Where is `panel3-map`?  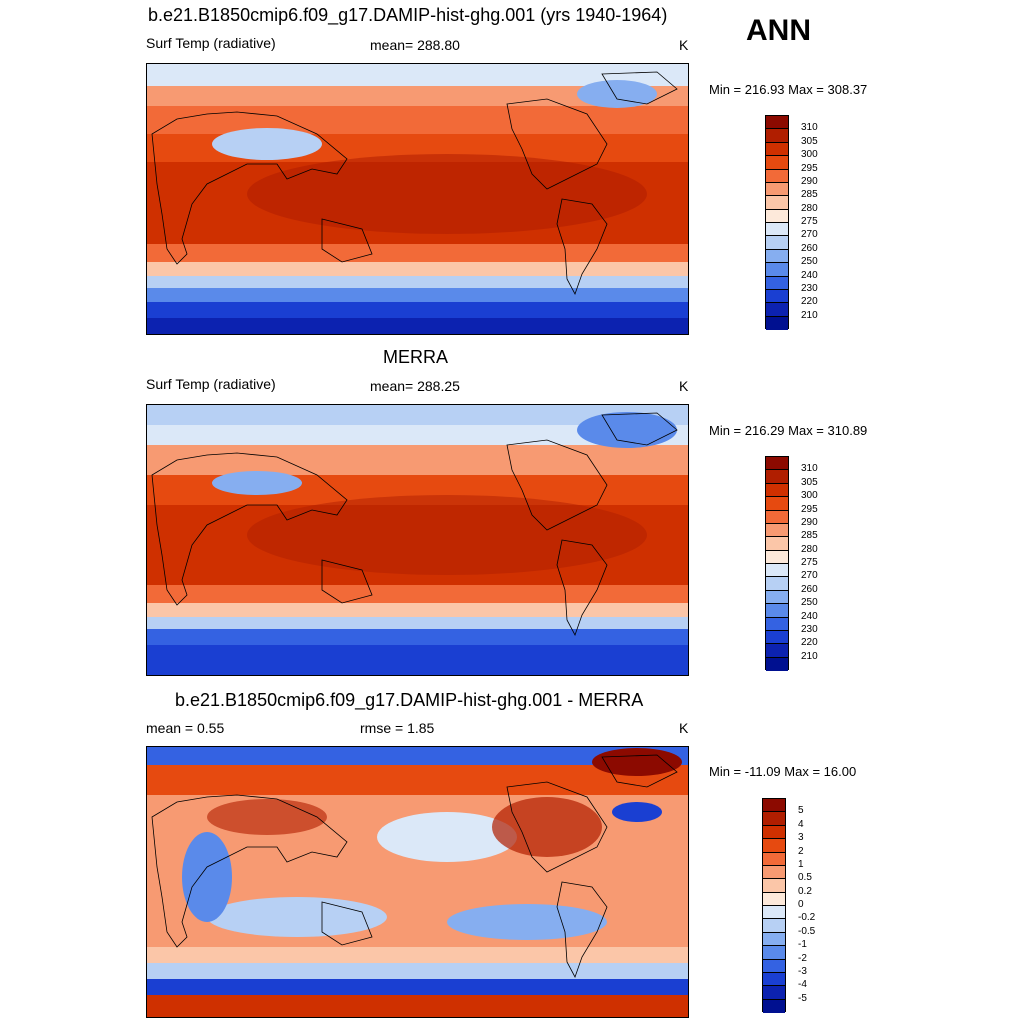 panel3-map is located at coordinates (417, 882).